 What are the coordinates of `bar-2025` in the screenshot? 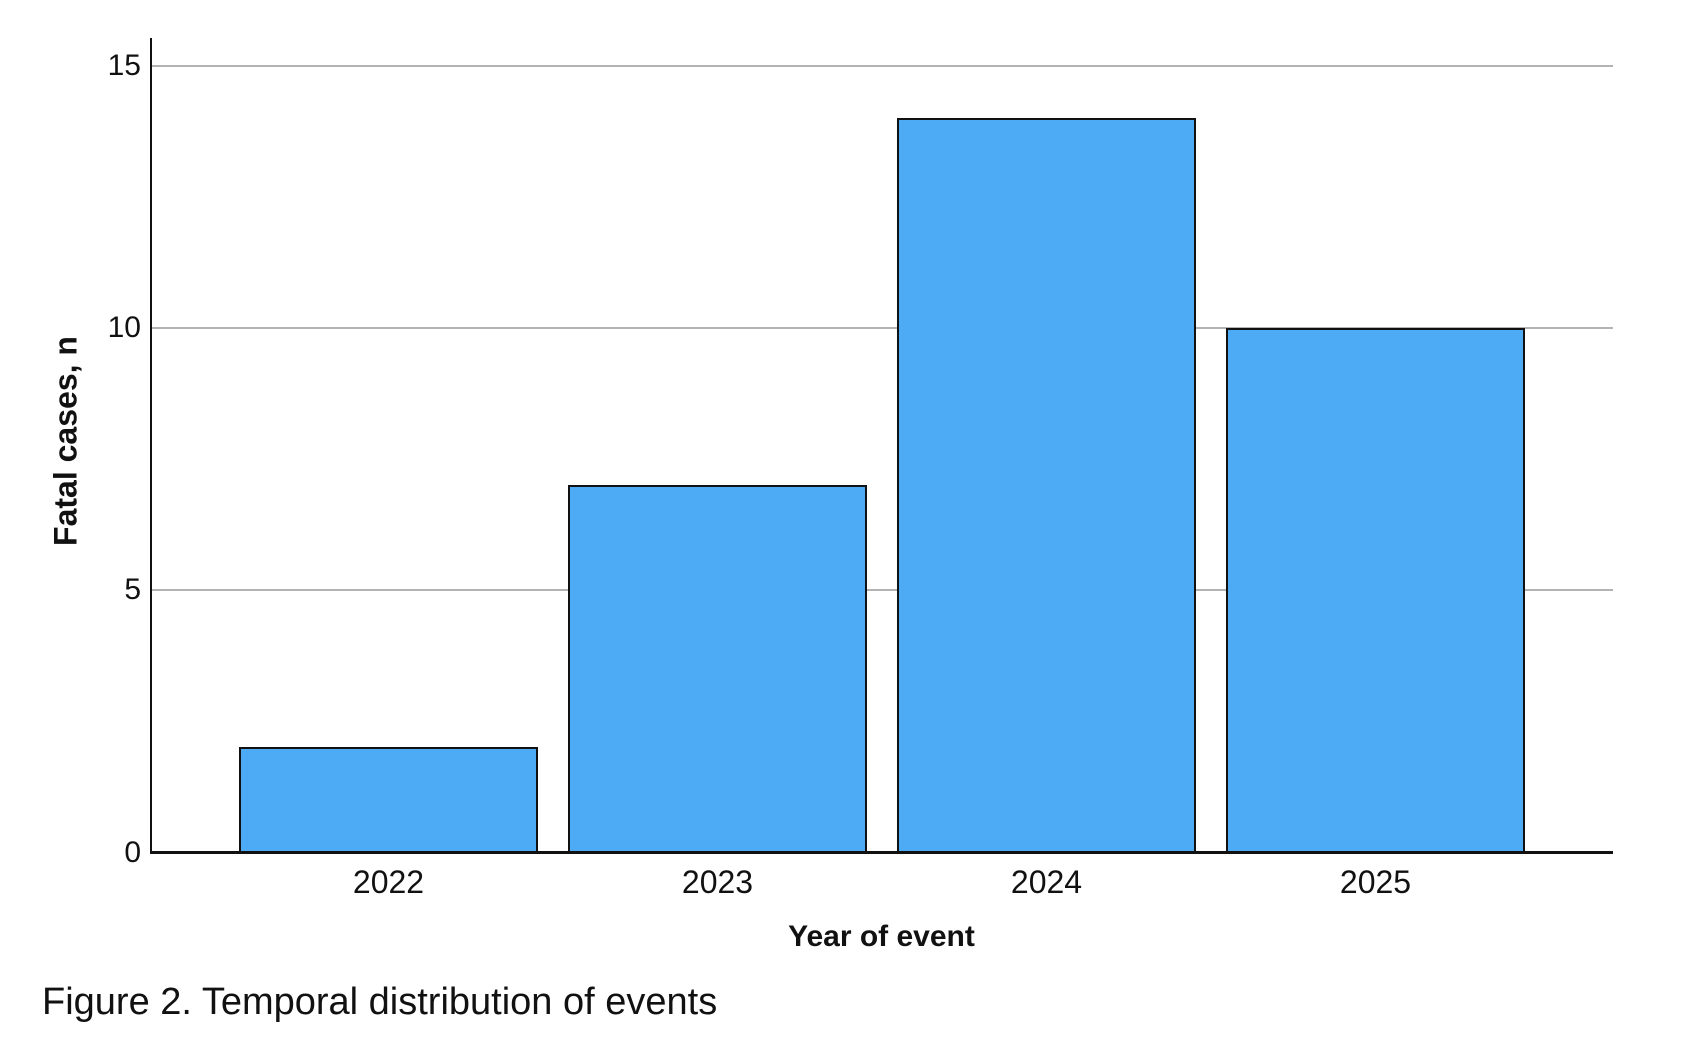 It's located at (1375, 590).